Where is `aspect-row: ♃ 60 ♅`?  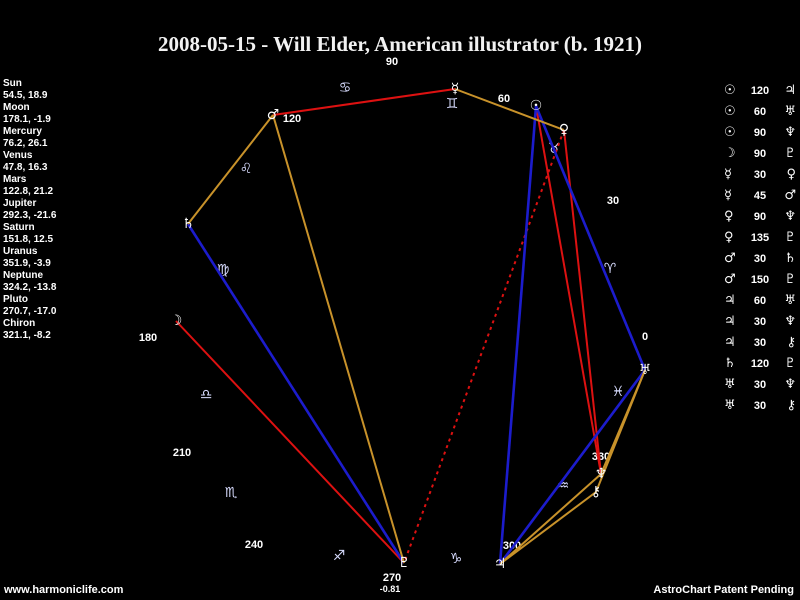
aspect-row: ♃ 60 ♅ is located at coordinates (760, 300).